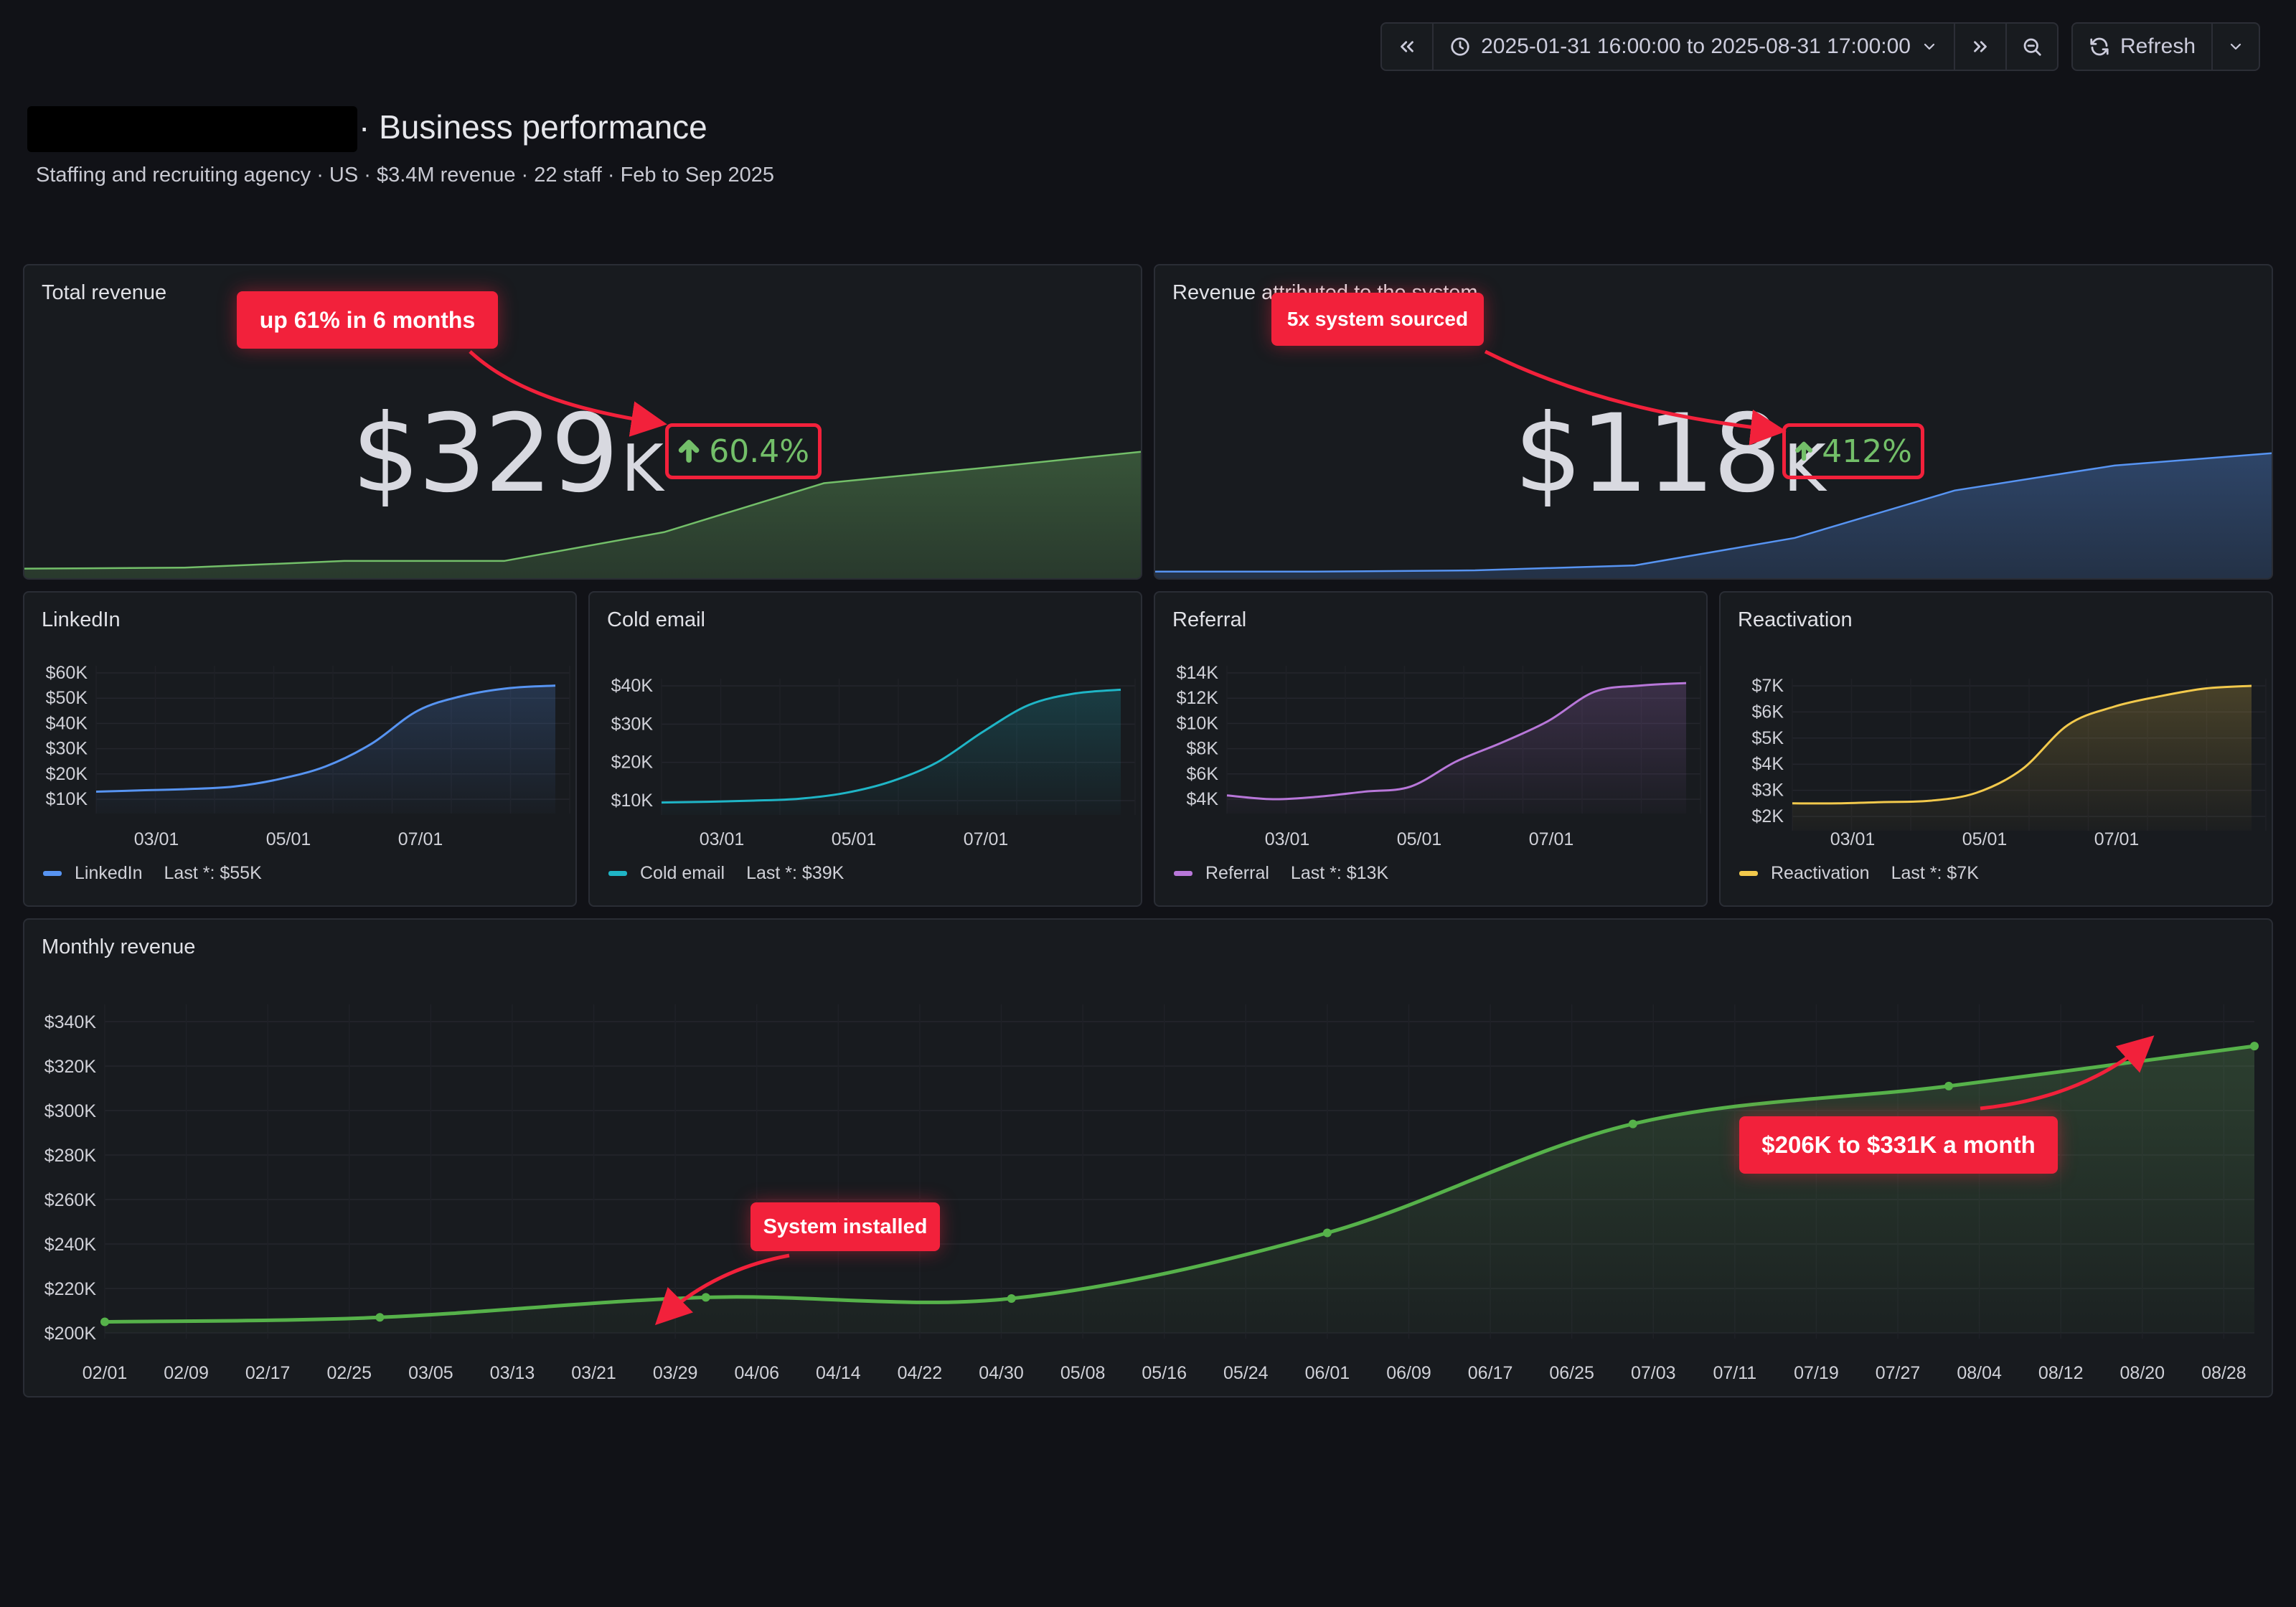 This screenshot has height=1607, width=2296. Describe the element at coordinates (1198, 673) in the screenshot. I see `y-tick-label: $14K` at that location.